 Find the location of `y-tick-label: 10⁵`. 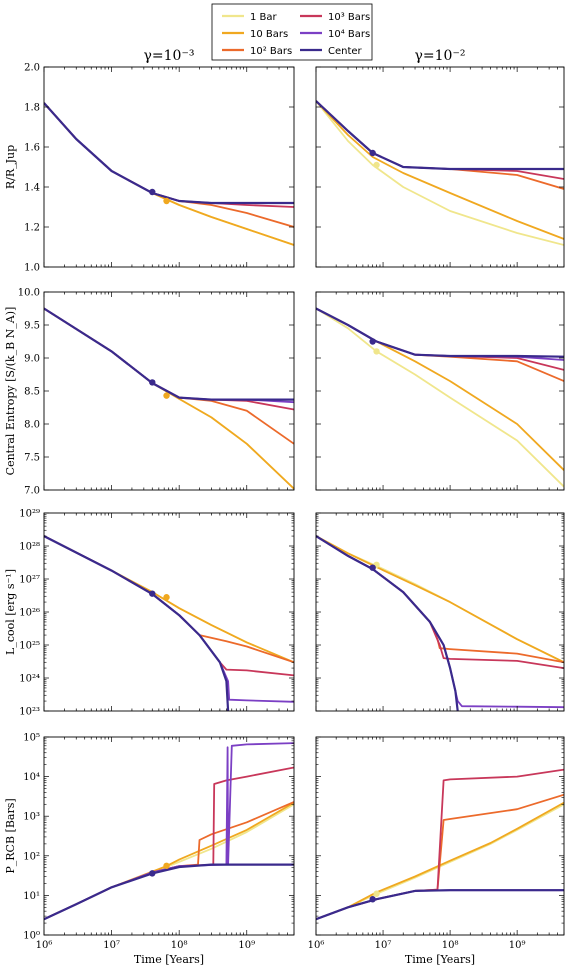

y-tick-label: 10⁵ is located at coordinates (31, 738).